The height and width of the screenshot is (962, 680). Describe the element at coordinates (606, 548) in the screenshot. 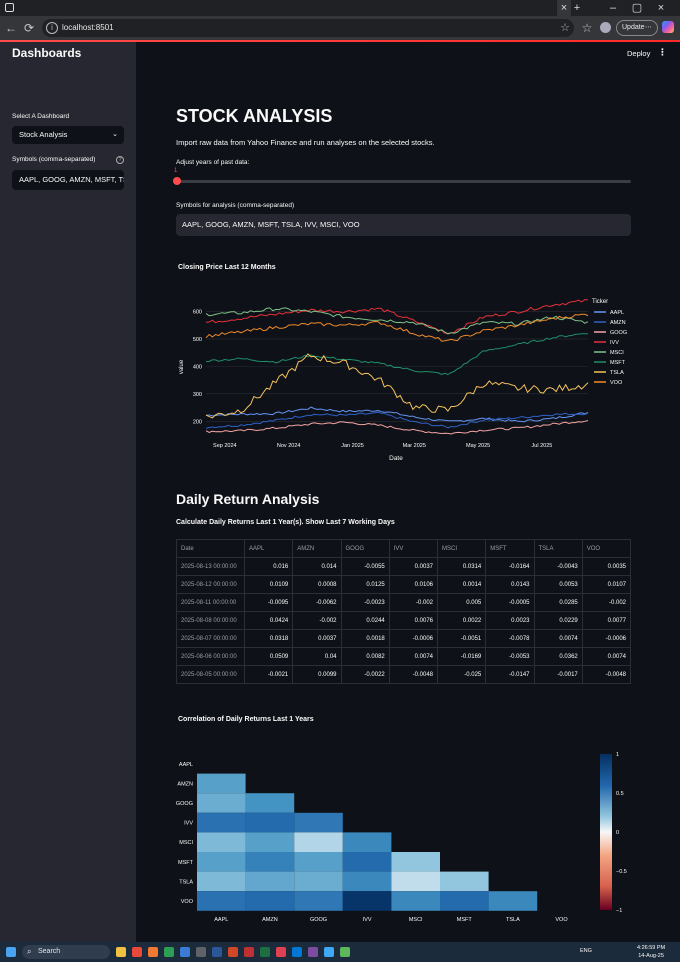

I see `column-header: VOO` at that location.